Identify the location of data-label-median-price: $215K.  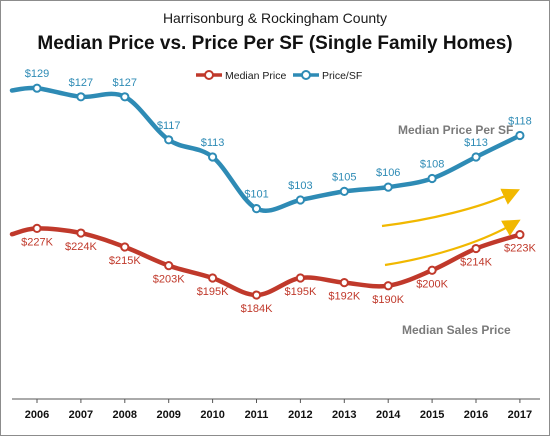
(125, 261).